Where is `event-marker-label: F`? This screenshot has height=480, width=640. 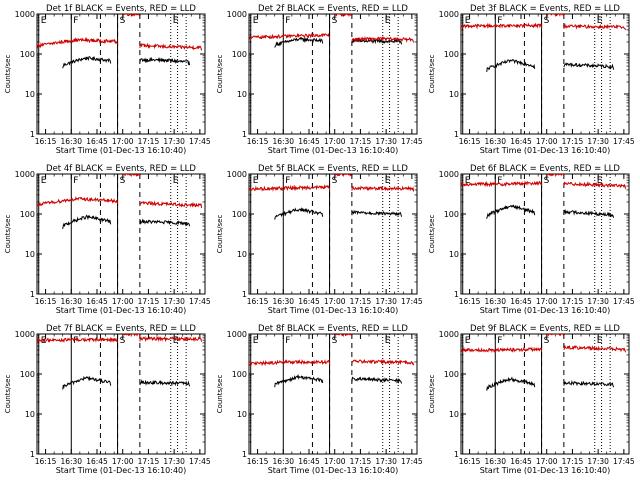 event-marker-label: F is located at coordinates (499, 341).